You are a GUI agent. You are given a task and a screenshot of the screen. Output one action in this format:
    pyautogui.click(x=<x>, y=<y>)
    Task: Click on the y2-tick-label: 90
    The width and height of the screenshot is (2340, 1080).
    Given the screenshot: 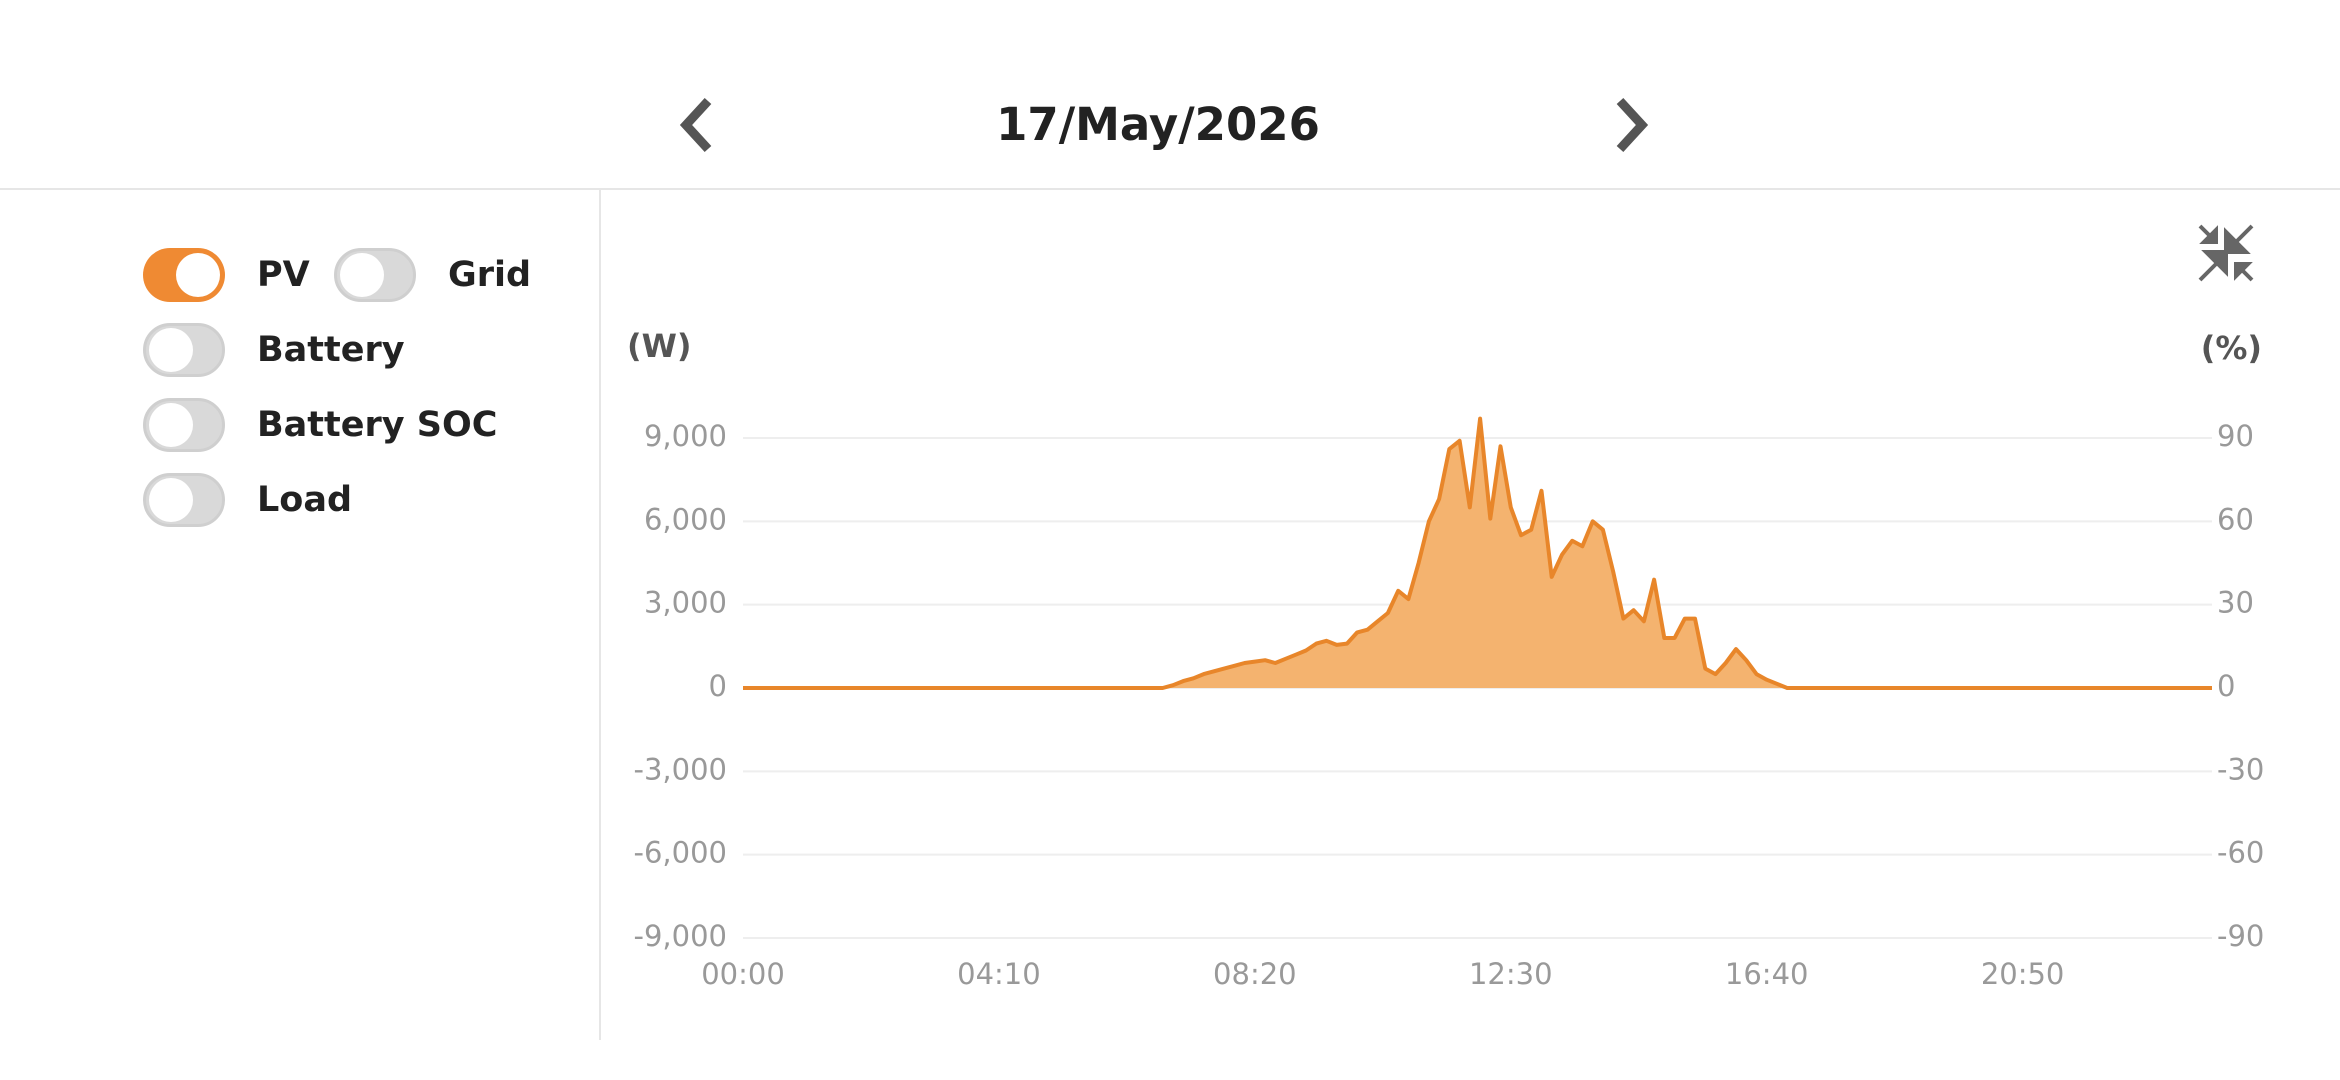 What is the action you would take?
    pyautogui.click(x=2235, y=436)
    